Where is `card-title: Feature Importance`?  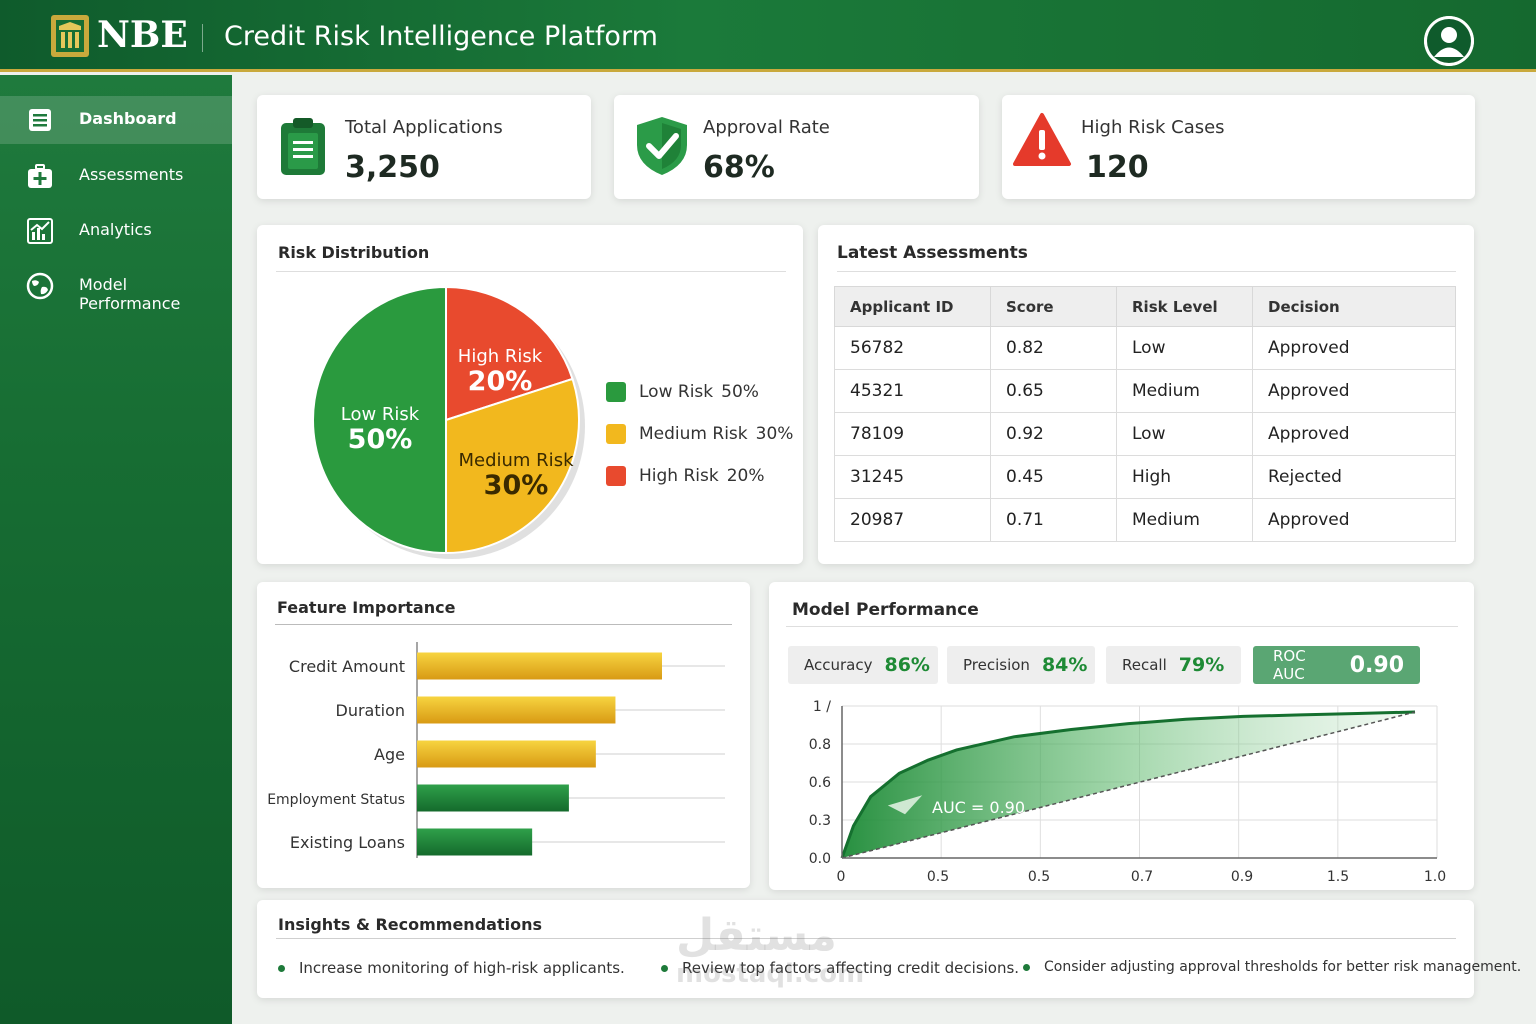
card-title: Feature Importance is located at coordinates (366, 607).